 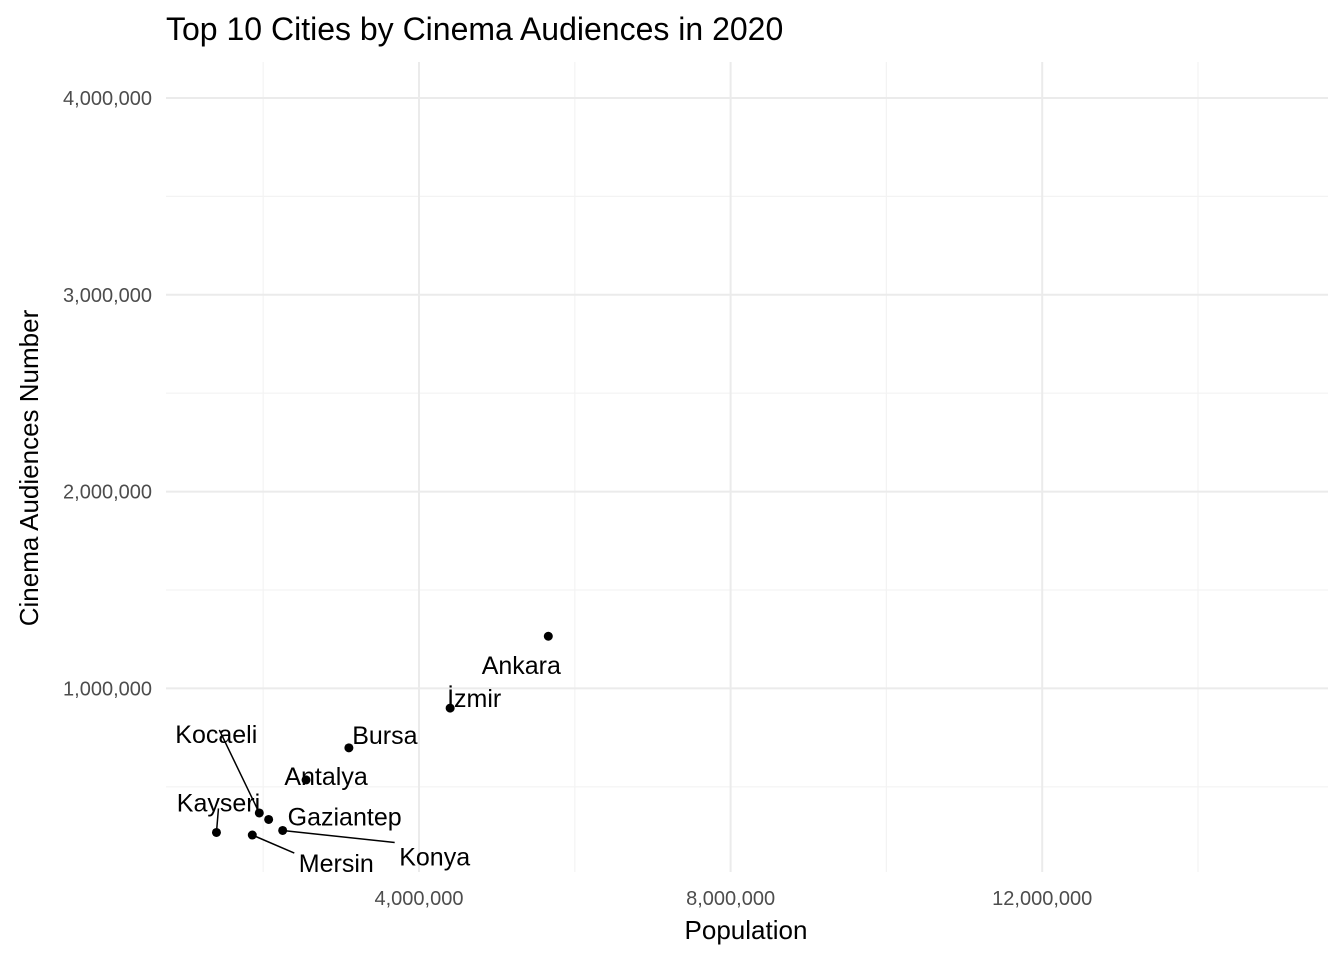 I want to click on y-tick-label: 4,000,000, so click(x=107, y=99).